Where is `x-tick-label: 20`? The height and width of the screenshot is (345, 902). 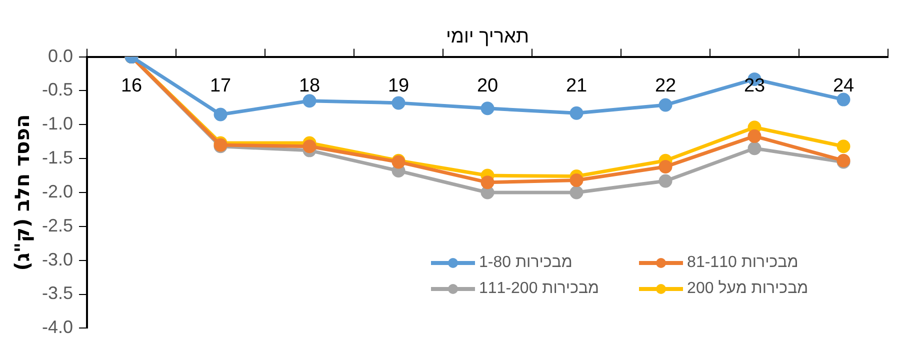
x-tick-label: 20 is located at coordinates (487, 86).